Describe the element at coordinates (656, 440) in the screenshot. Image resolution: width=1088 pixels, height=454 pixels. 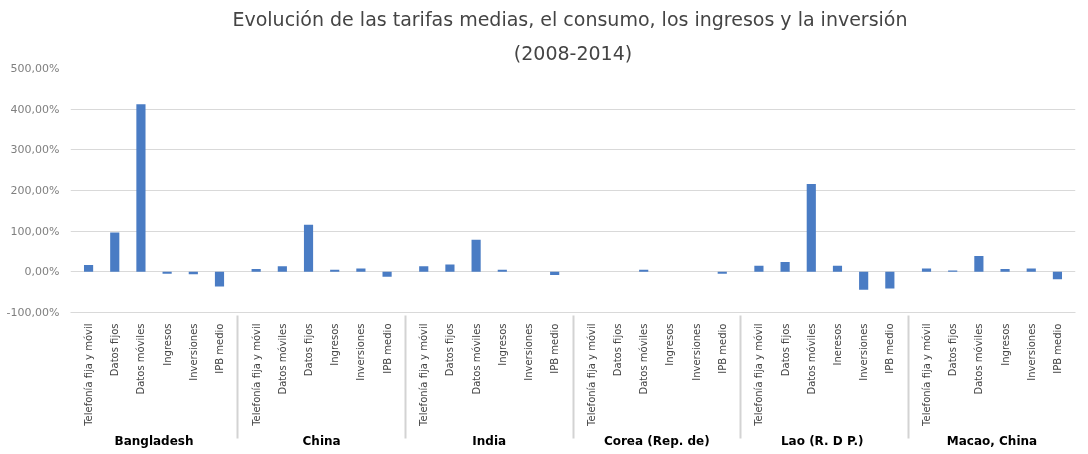
I see `text: Corea (Rep. de)` at that location.